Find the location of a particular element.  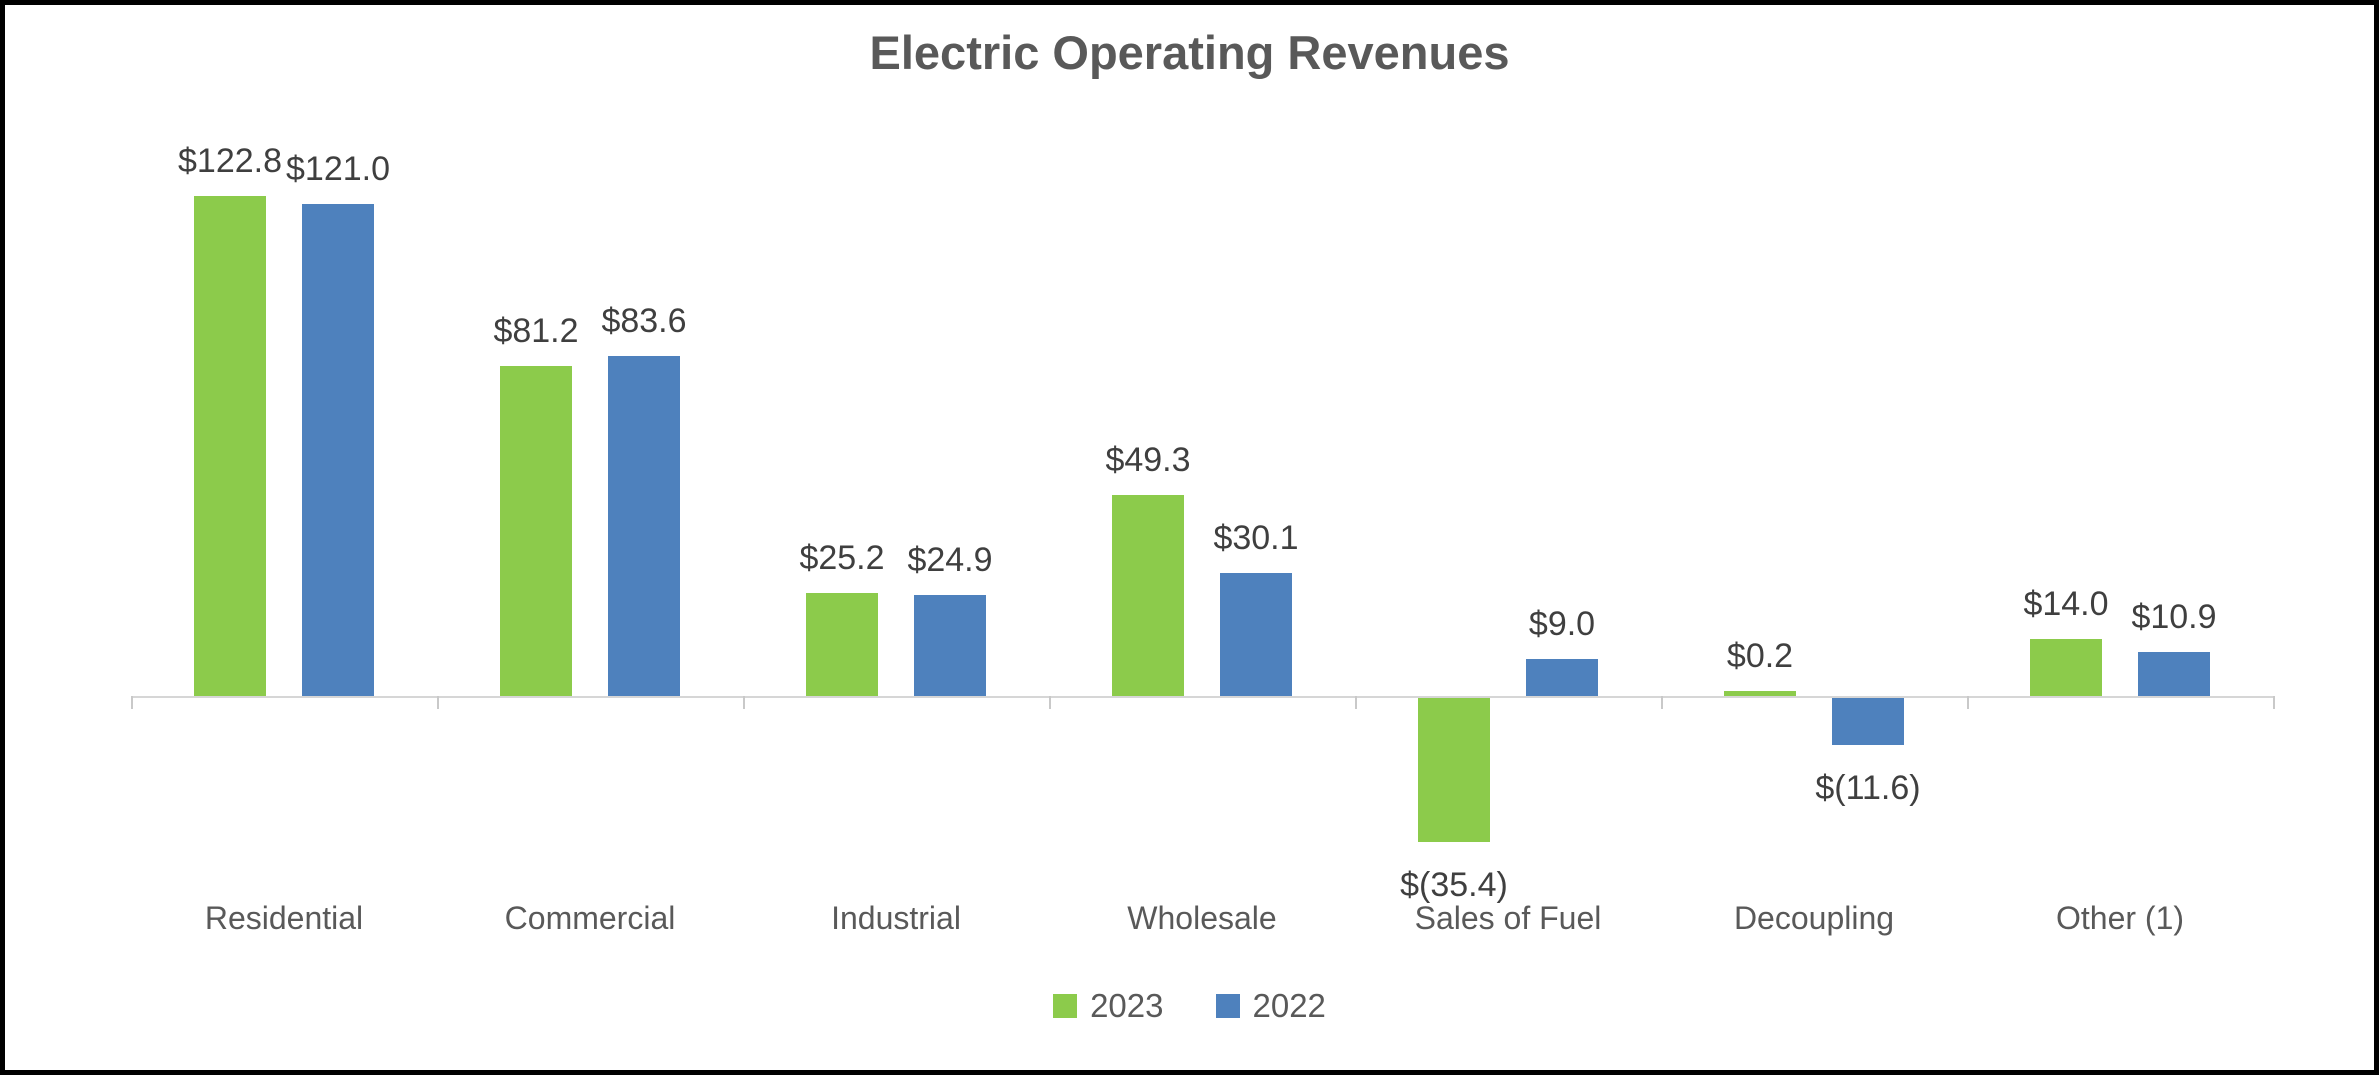

value-label-2023-residential: $122.8 is located at coordinates (230, 161).